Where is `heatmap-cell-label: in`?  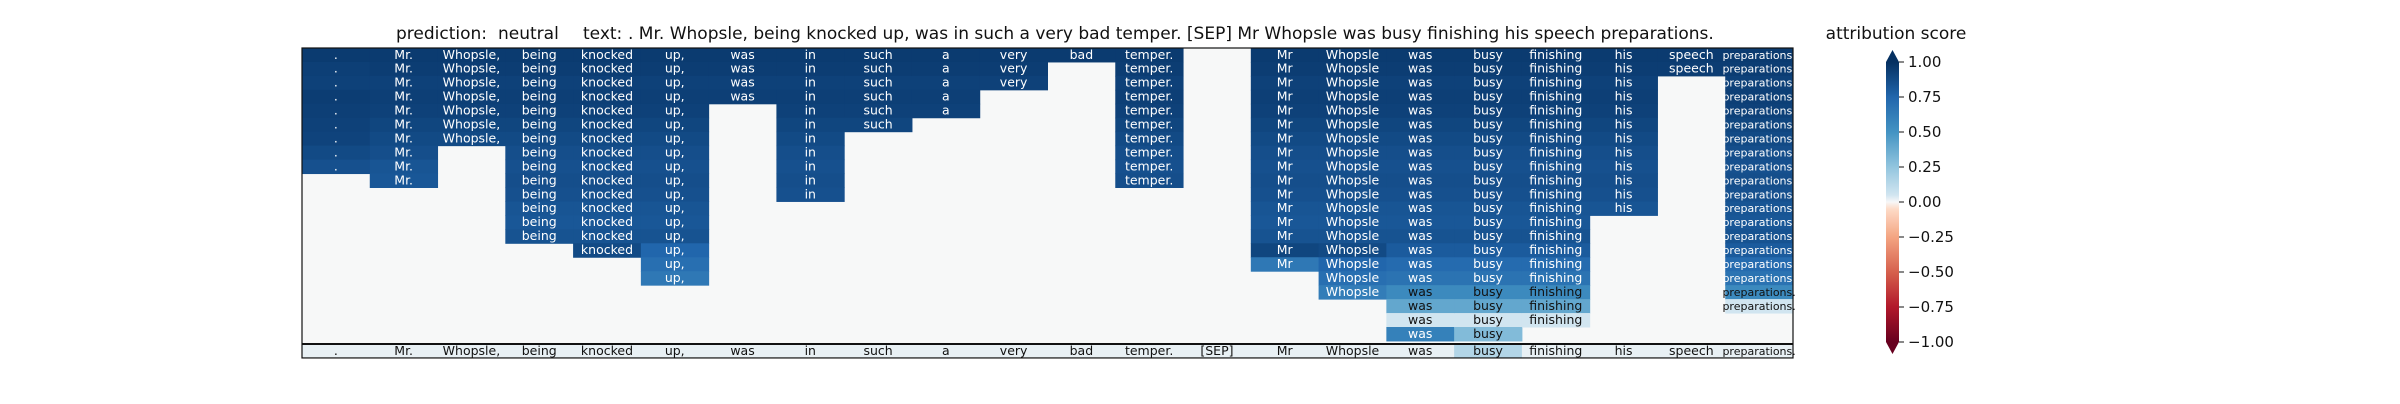
heatmap-cell-label: in is located at coordinates (810, 96).